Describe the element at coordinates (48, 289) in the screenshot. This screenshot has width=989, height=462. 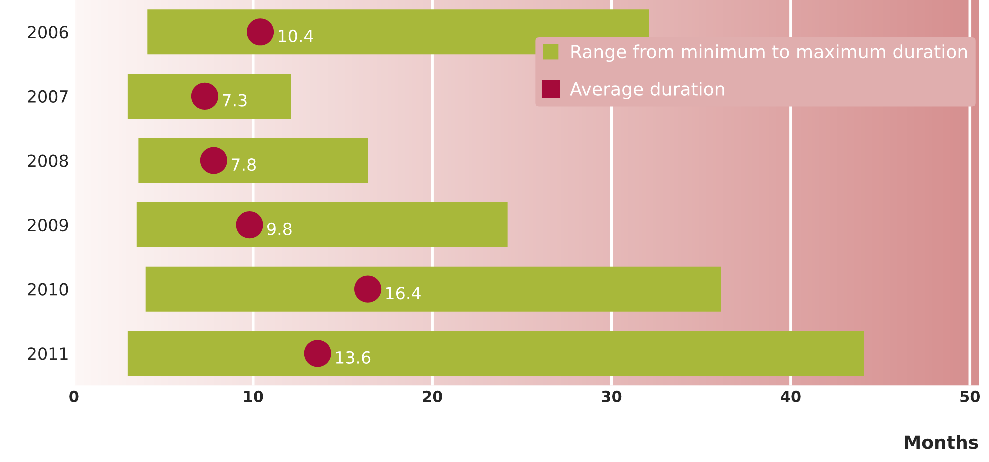
I see `y-tick-label: 2010` at that location.